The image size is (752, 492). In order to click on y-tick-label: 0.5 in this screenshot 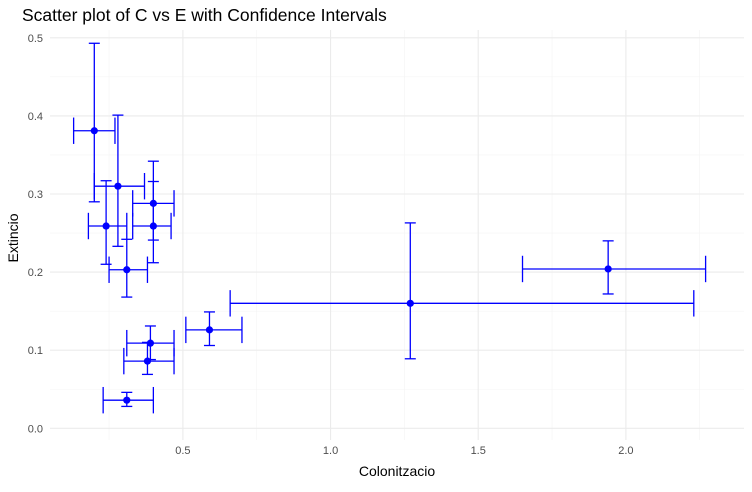, I will do `click(35, 39)`.